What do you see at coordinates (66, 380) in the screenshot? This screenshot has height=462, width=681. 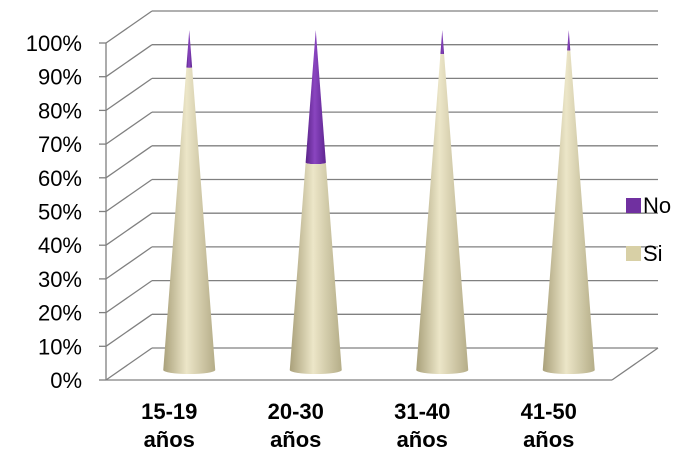 I see `y-tick-label: 0%` at bounding box center [66, 380].